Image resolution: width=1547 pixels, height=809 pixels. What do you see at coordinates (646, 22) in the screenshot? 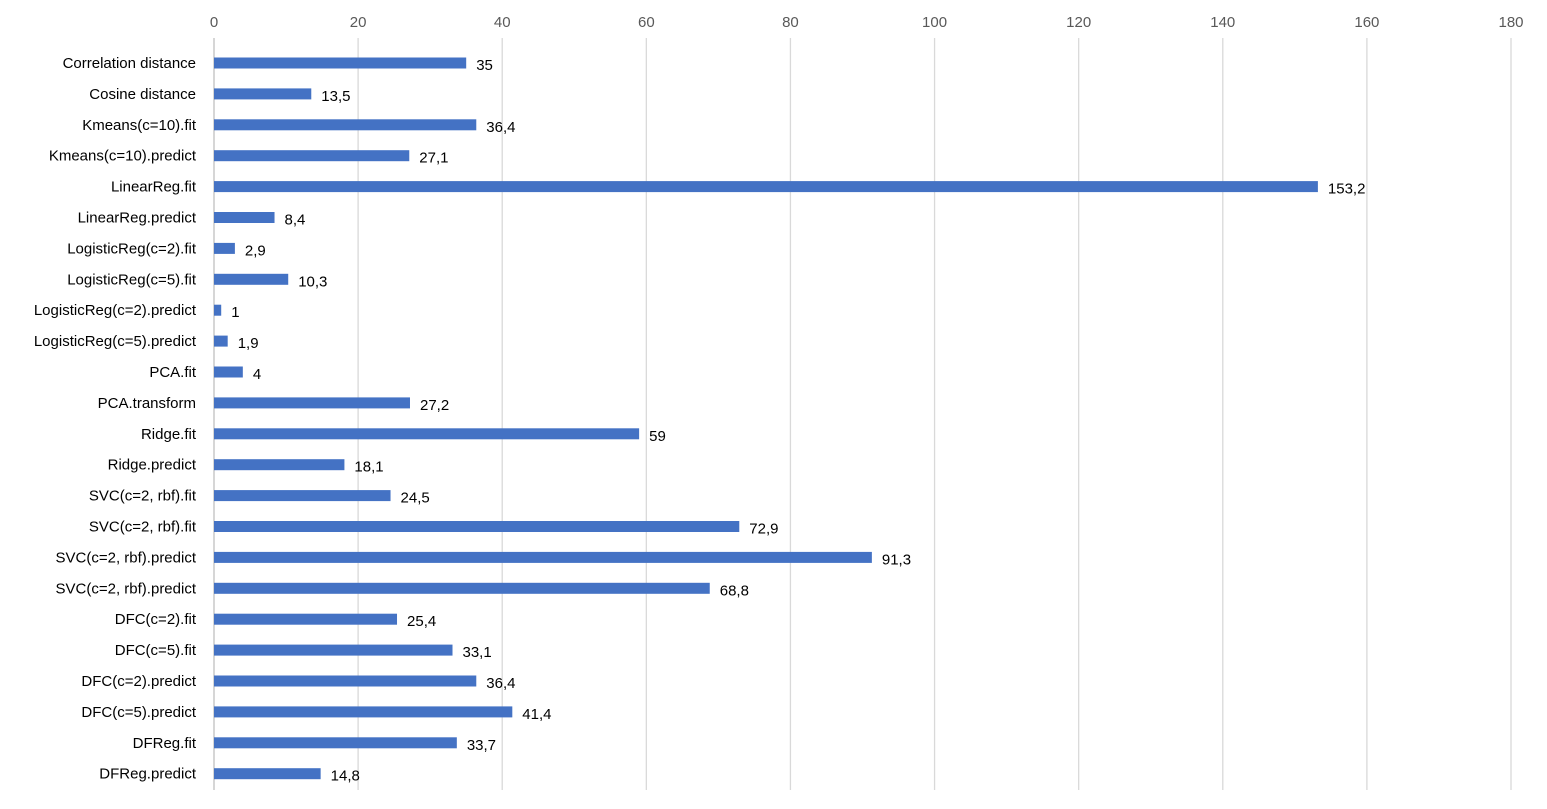
I see `x-tick-label: 60` at bounding box center [646, 22].